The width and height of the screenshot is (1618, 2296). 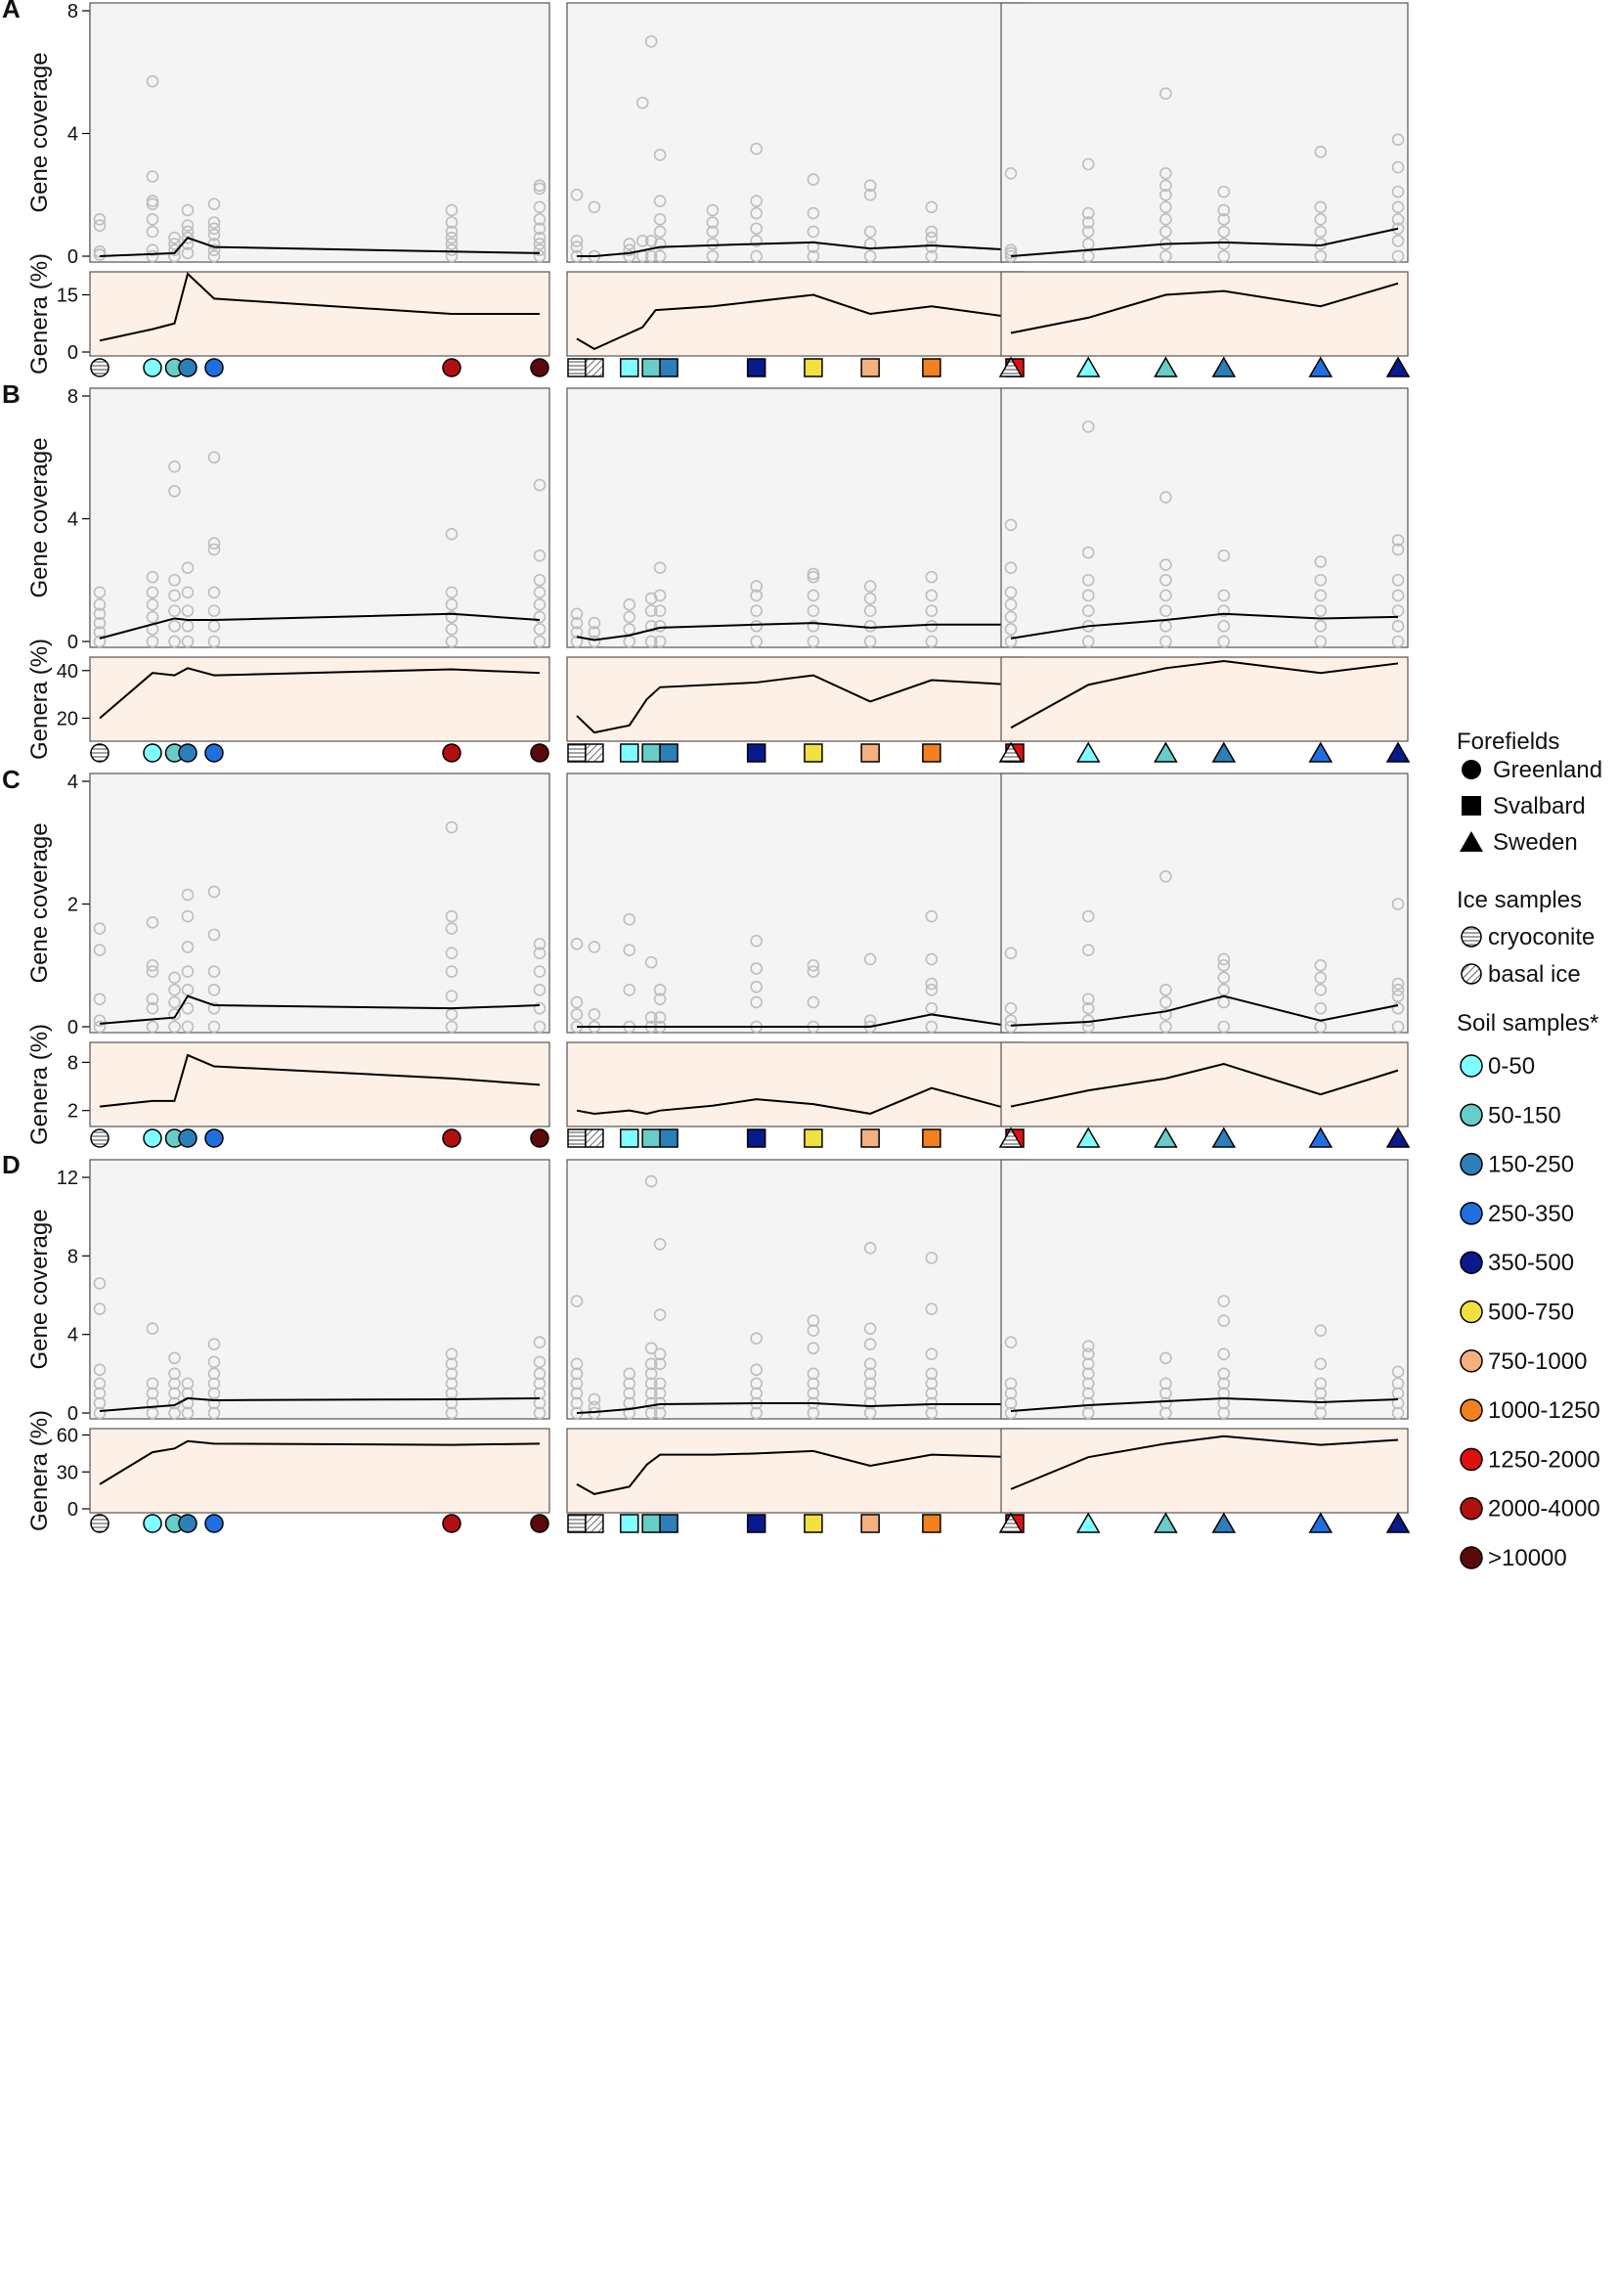 What do you see at coordinates (1531, 1165) in the screenshot?
I see `legend-soil-label: 150-250` at bounding box center [1531, 1165].